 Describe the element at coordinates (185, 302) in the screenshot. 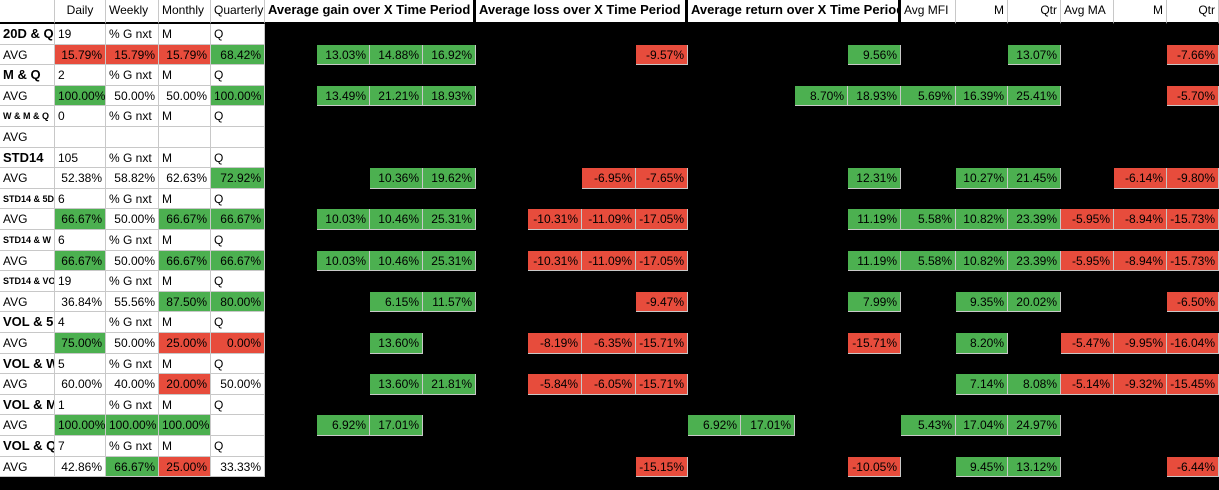

I see `avg-cell: 87.50%` at that location.